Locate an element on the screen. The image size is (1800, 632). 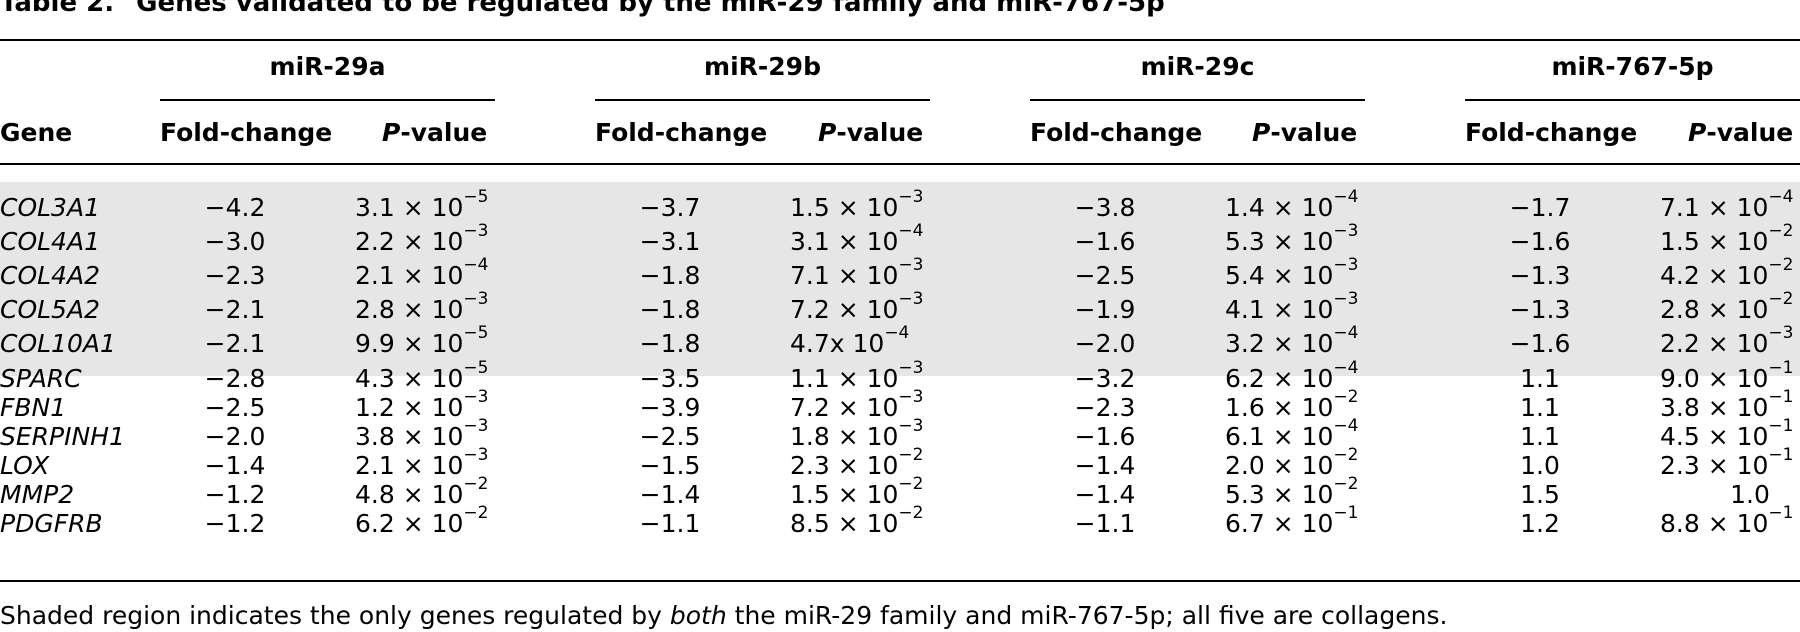
fold-change-cell: −3.7 is located at coordinates (670, 207).